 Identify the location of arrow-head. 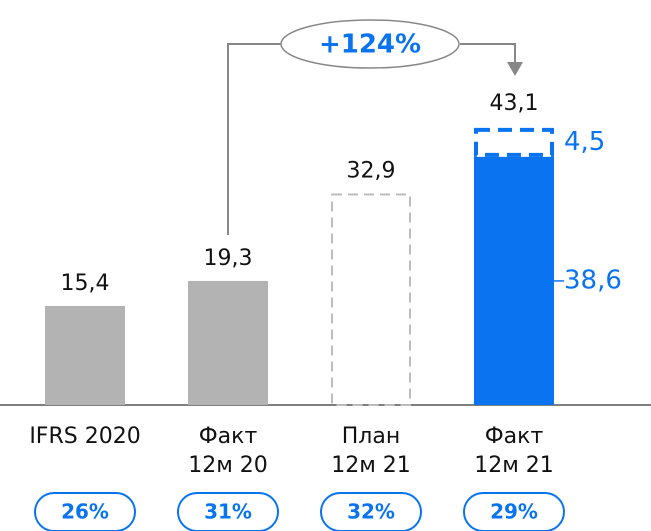
(515, 69).